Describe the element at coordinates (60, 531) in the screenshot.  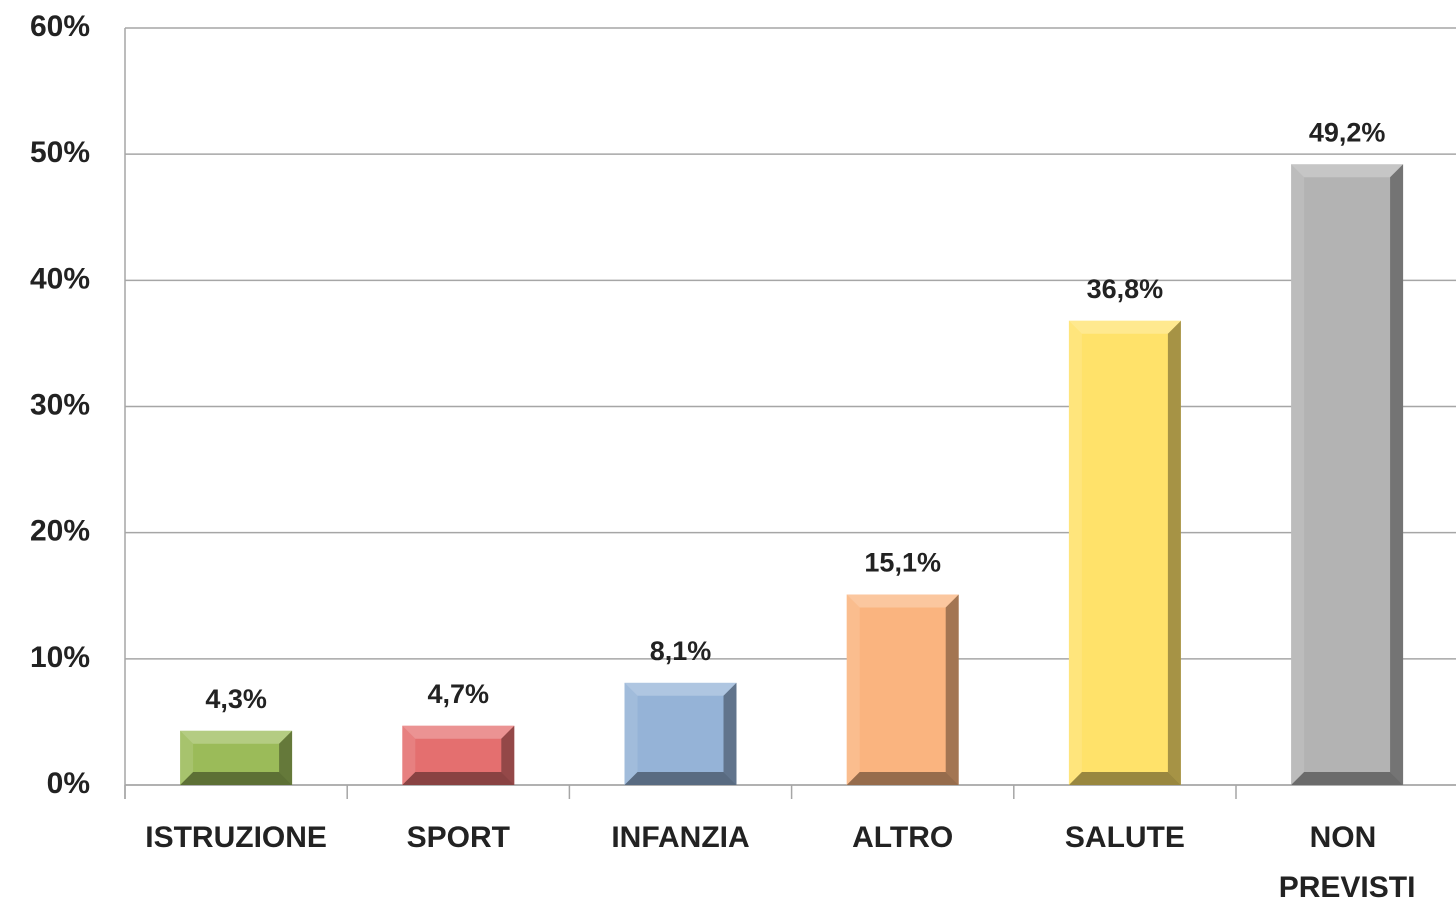
I see `y-tick-label: 20%` at that location.